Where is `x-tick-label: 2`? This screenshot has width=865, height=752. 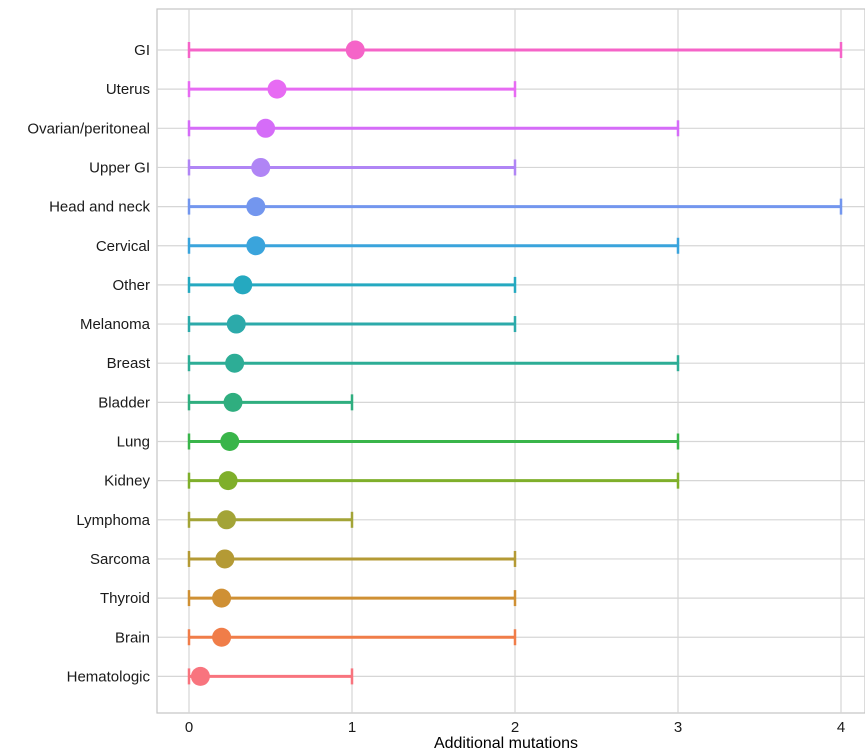 x-tick-label: 2 is located at coordinates (515, 727).